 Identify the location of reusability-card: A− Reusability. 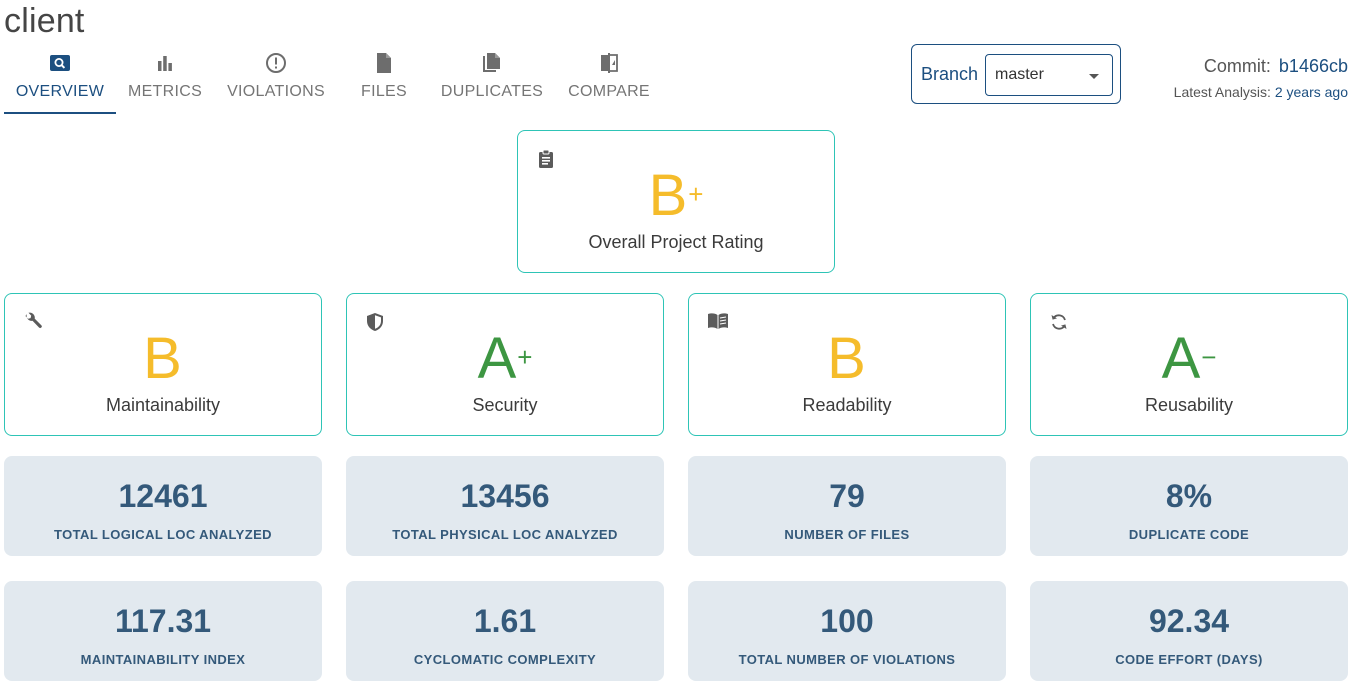
(1189, 364).